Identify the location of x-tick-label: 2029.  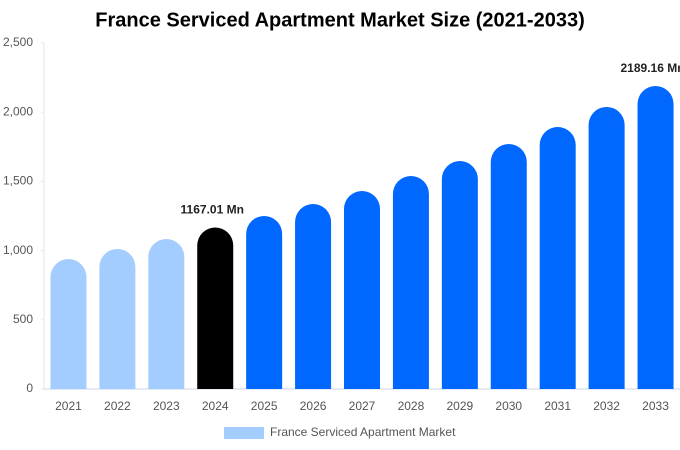
(459, 406).